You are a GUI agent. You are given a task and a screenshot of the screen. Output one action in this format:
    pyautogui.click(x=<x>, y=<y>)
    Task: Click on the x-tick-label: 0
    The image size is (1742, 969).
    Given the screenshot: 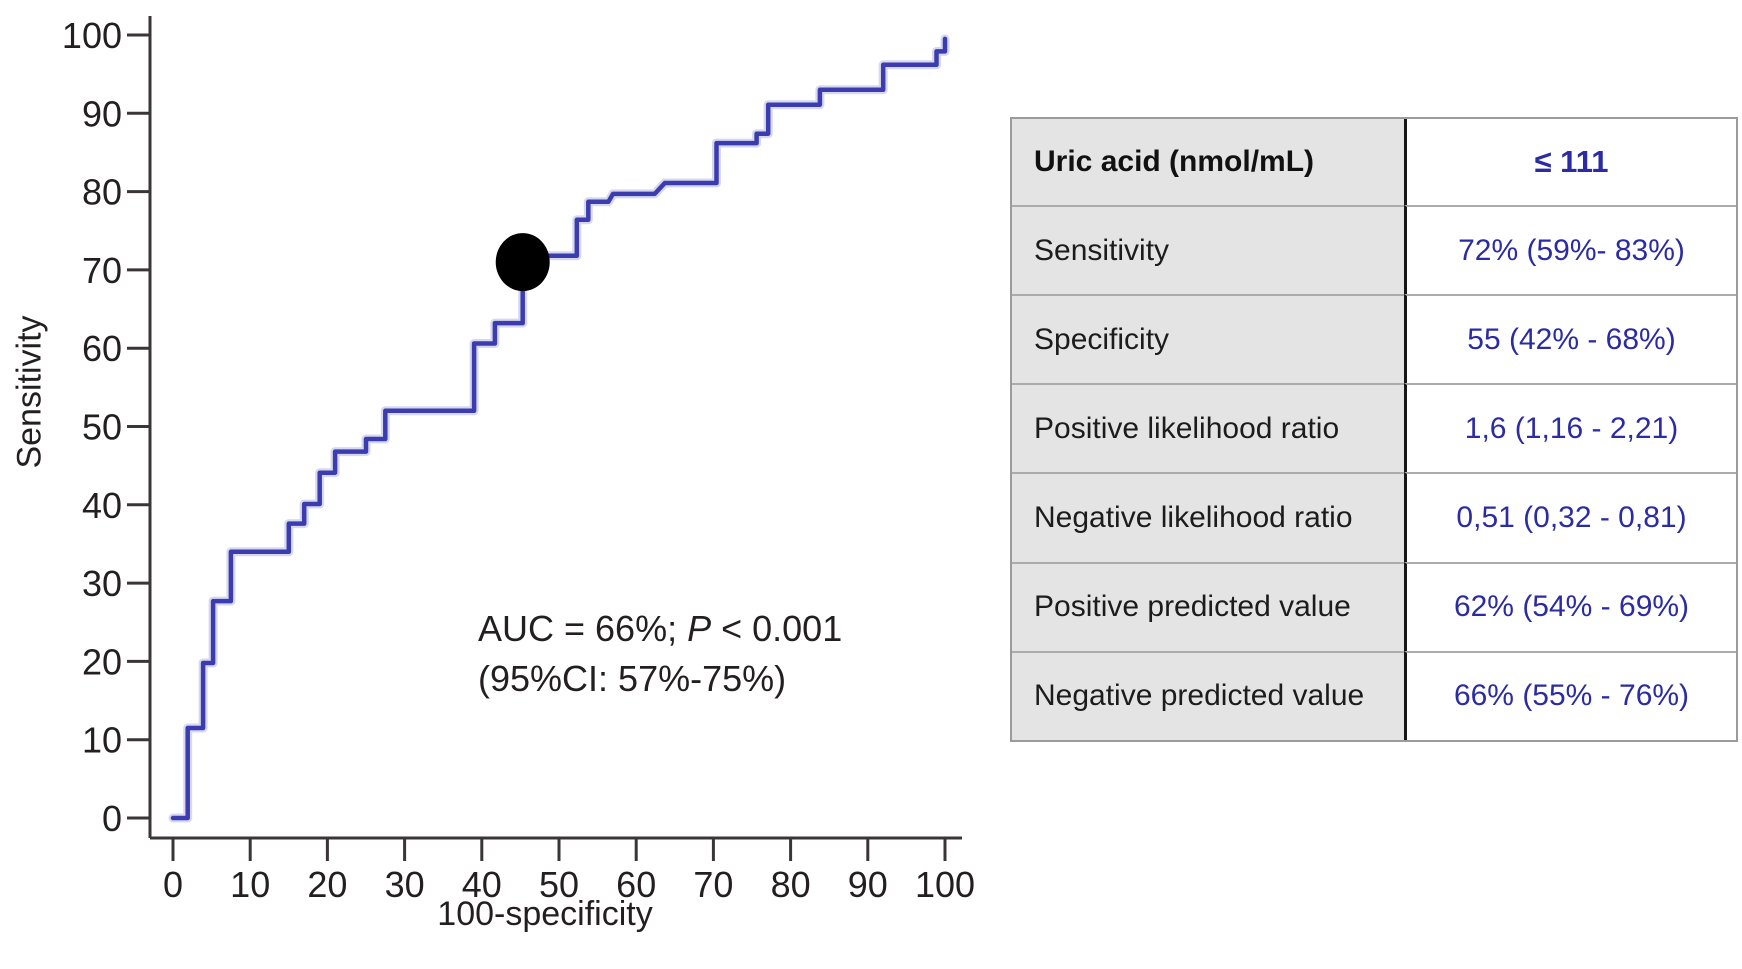 What is the action you would take?
    pyautogui.click(x=173, y=884)
    